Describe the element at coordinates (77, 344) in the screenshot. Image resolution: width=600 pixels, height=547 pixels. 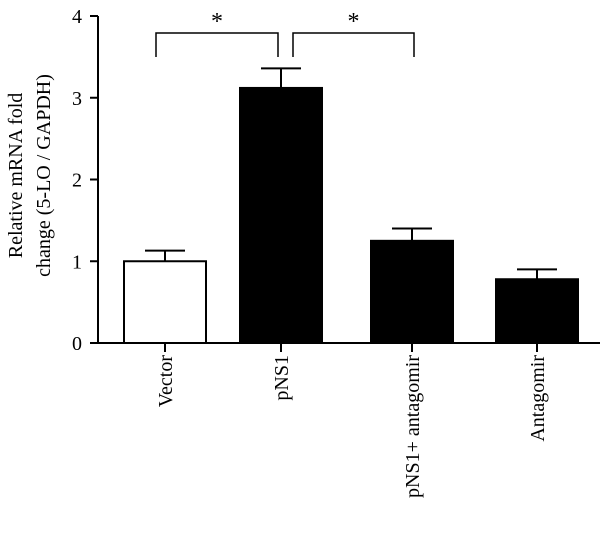
I see `y-tick-label: 0` at that location.